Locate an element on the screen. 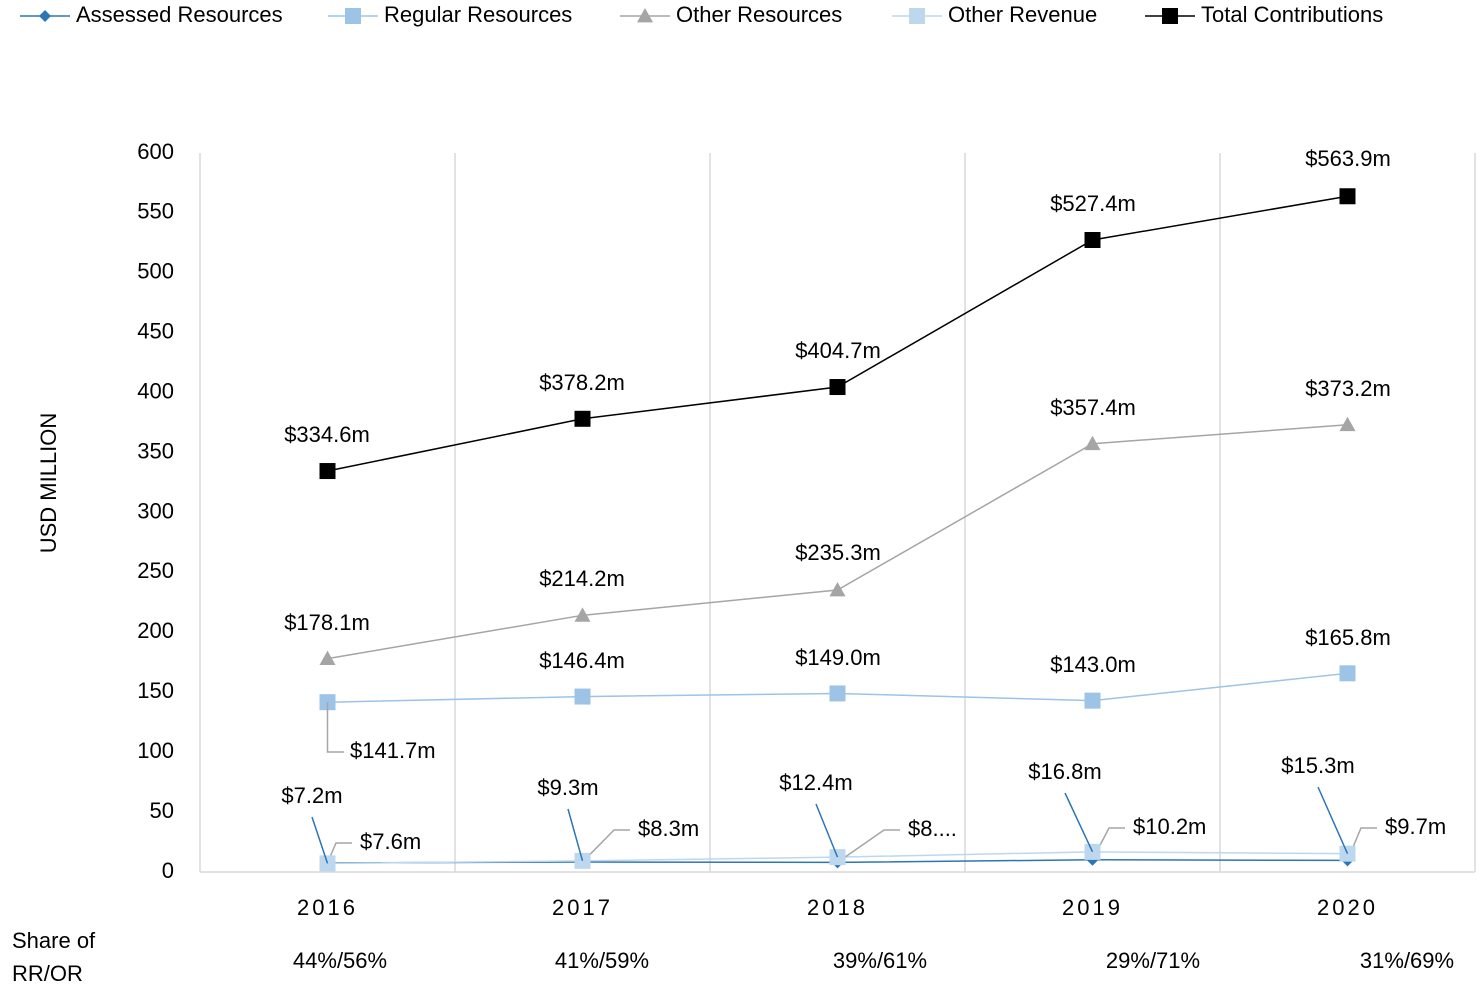  data-label: $527.4m is located at coordinates (1093, 203).